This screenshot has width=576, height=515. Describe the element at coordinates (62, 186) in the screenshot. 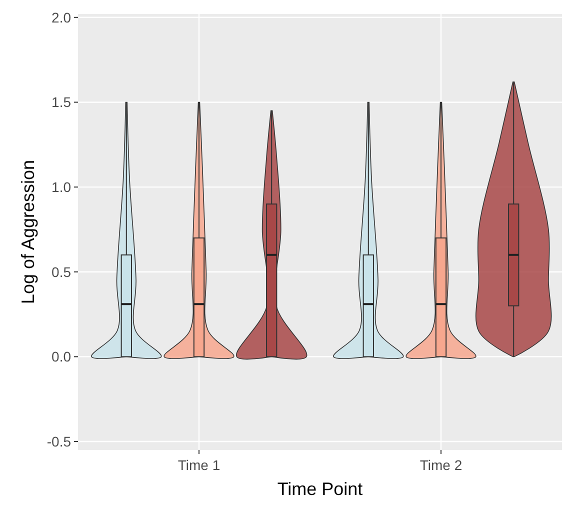

I see `y-tick-label: 1.0` at that location.